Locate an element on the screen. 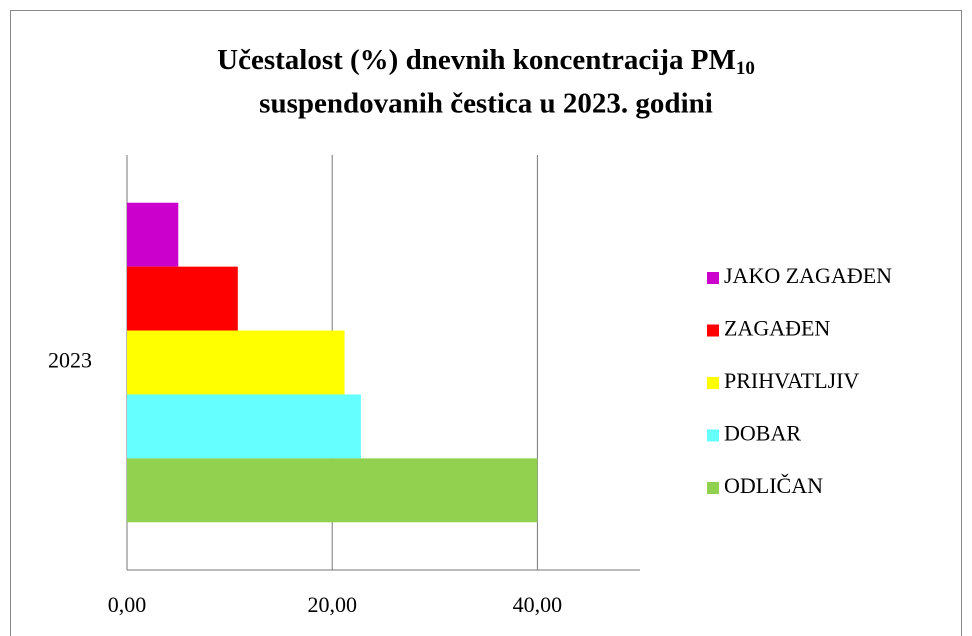  title-subscript: 10 is located at coordinates (745, 68).